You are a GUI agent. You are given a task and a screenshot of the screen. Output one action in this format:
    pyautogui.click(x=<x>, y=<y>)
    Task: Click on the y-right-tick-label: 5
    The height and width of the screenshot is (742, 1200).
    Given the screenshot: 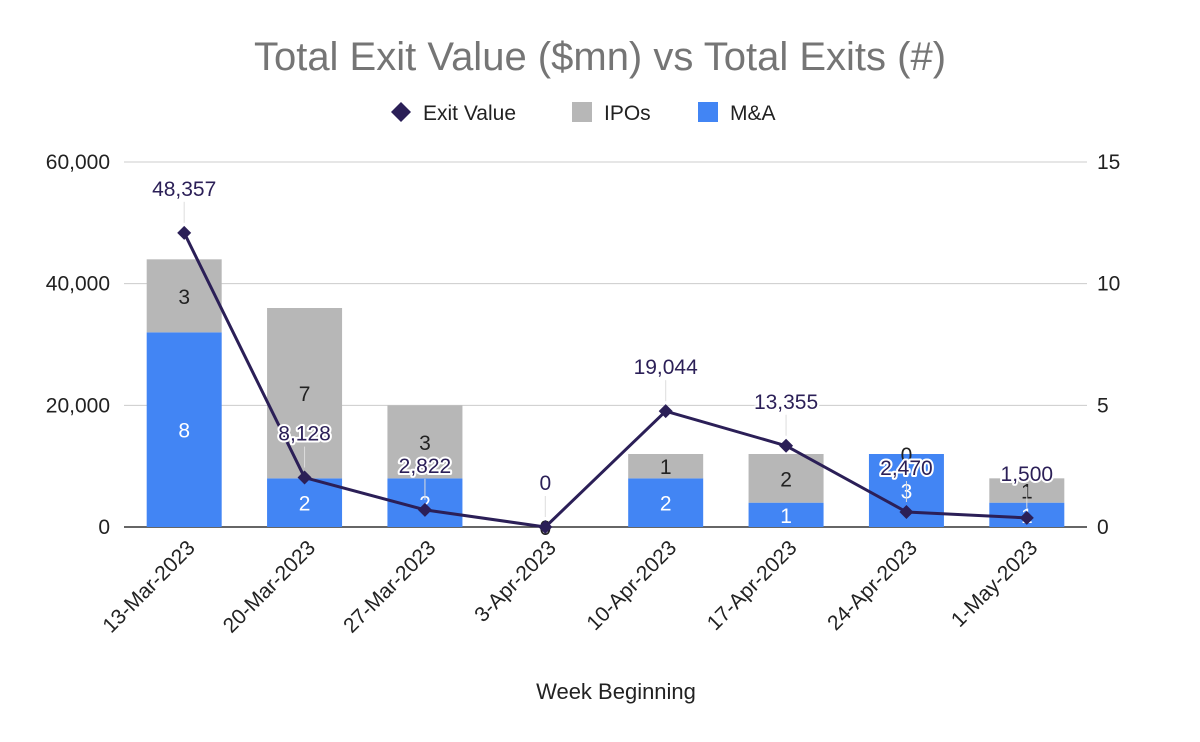 What is the action you would take?
    pyautogui.click(x=1103, y=405)
    